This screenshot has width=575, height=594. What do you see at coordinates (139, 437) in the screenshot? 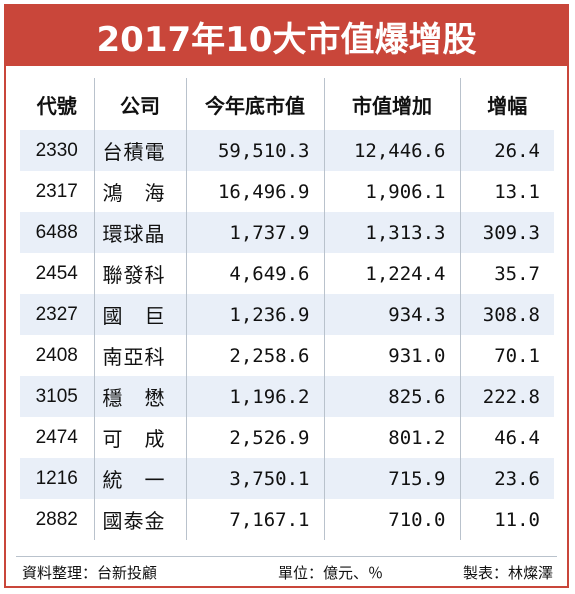
I see `cell-company: 可 成` at bounding box center [139, 437].